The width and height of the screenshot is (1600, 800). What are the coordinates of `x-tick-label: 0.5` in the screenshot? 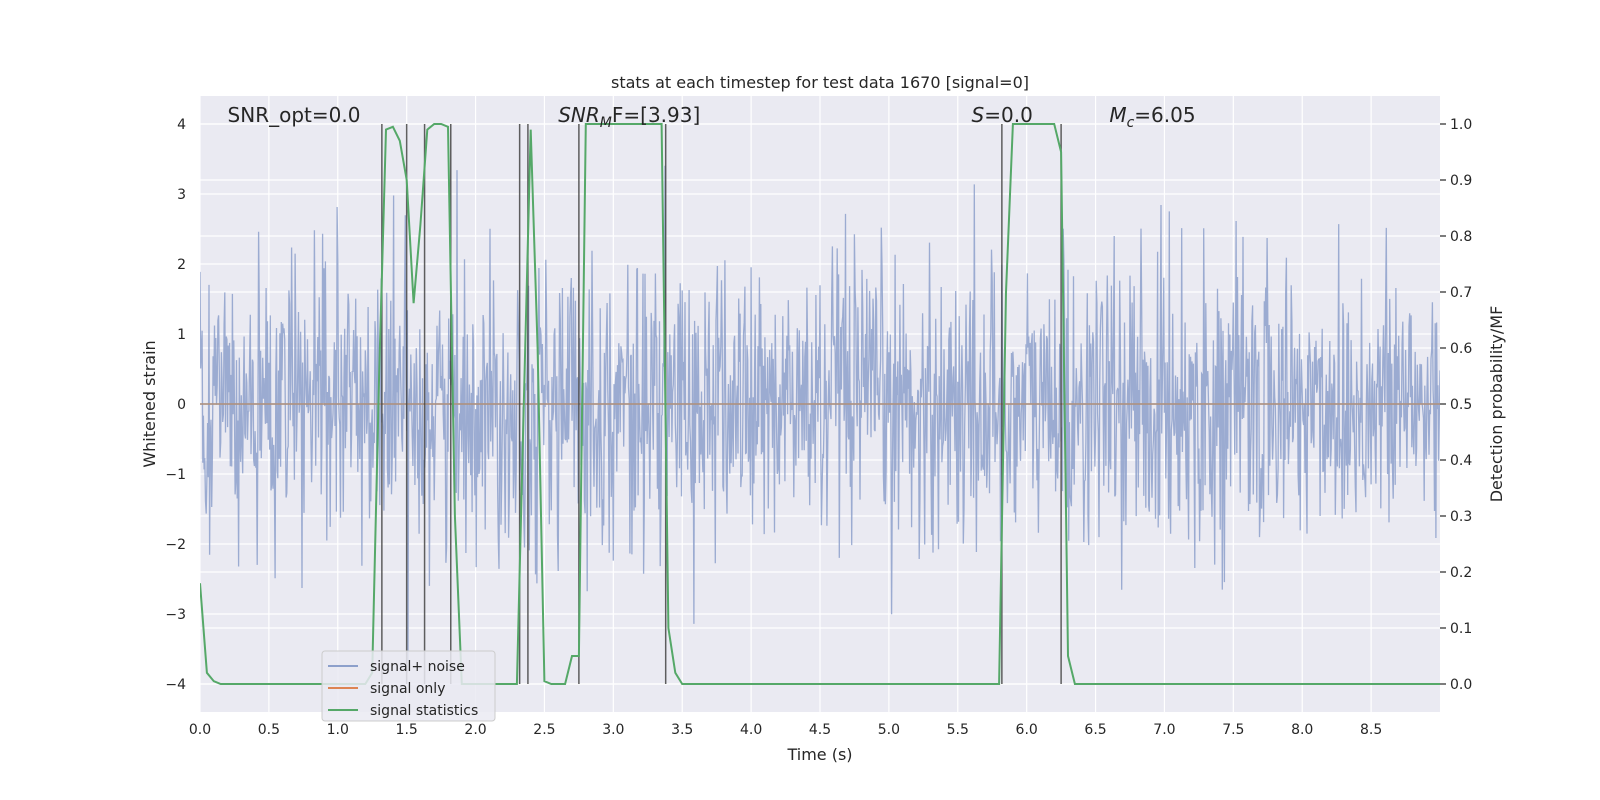 It's located at (269, 730).